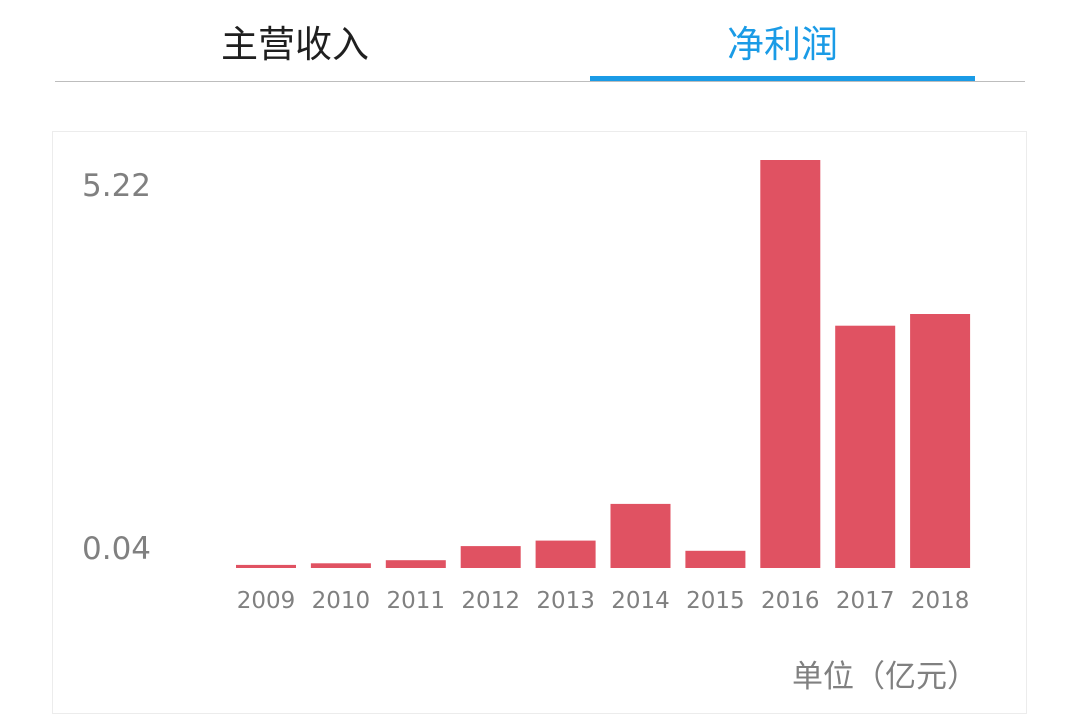 This screenshot has height=724, width=1079. I want to click on bar-2010, so click(340, 565).